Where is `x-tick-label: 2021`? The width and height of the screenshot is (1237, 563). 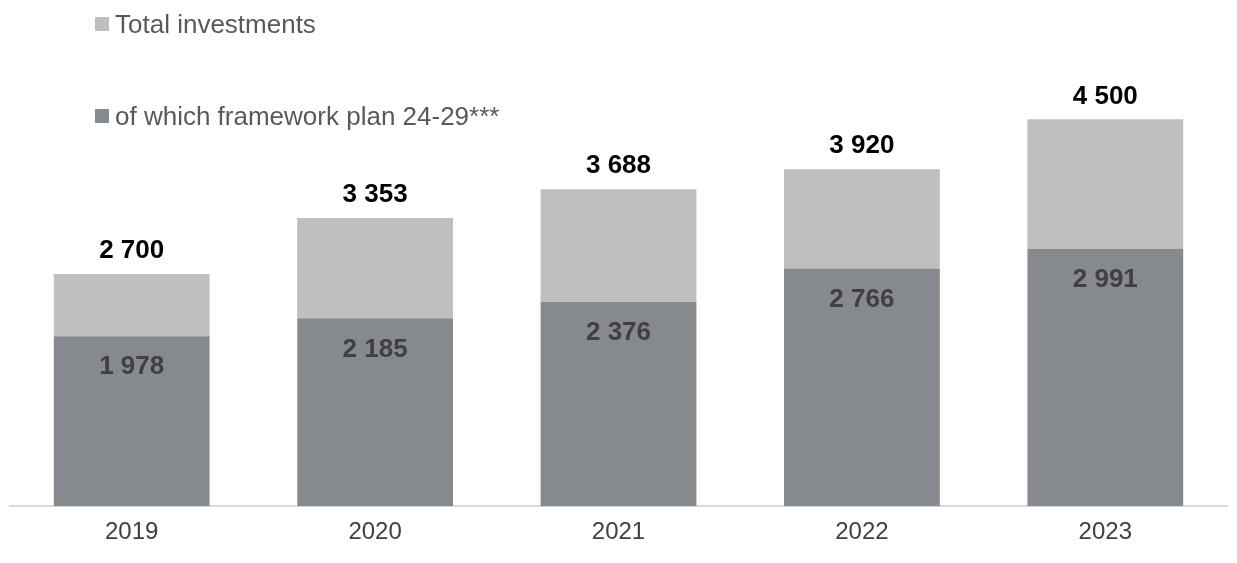
x-tick-label: 2021 is located at coordinates (618, 531).